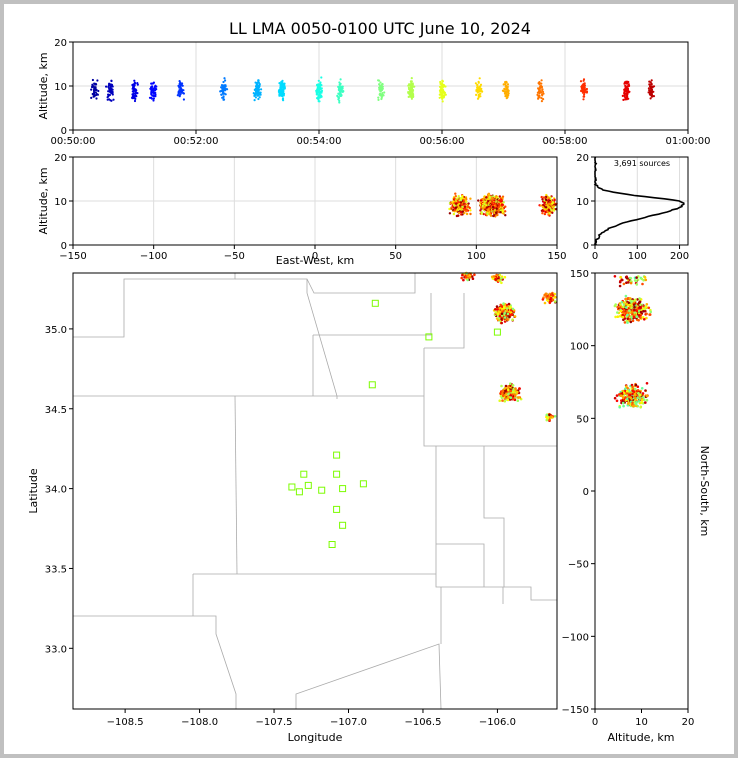  Describe the element at coordinates (325, 283) in the screenshot. I see `county-border` at that location.